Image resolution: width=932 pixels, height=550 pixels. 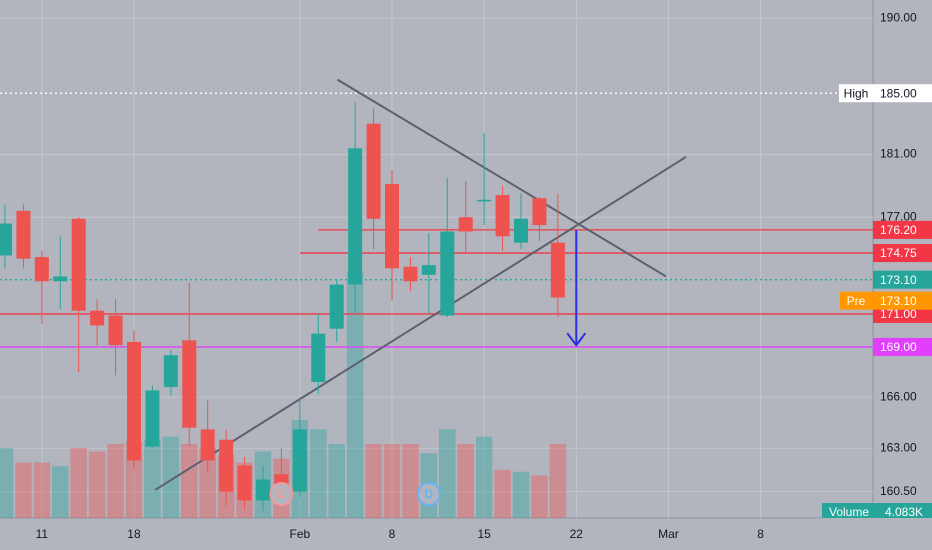 What do you see at coordinates (576, 339) in the screenshot?
I see `arrow-head` at bounding box center [576, 339].